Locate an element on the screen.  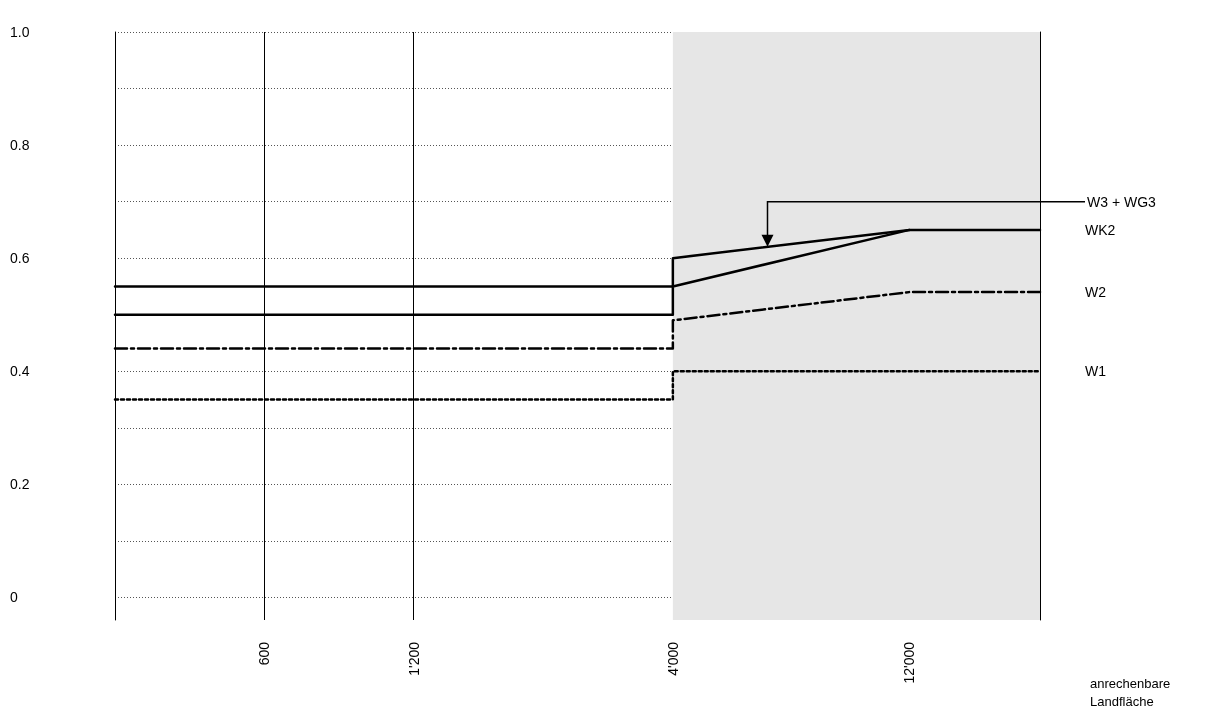
x-tick-label: 4'000 is located at coordinates (672, 658).